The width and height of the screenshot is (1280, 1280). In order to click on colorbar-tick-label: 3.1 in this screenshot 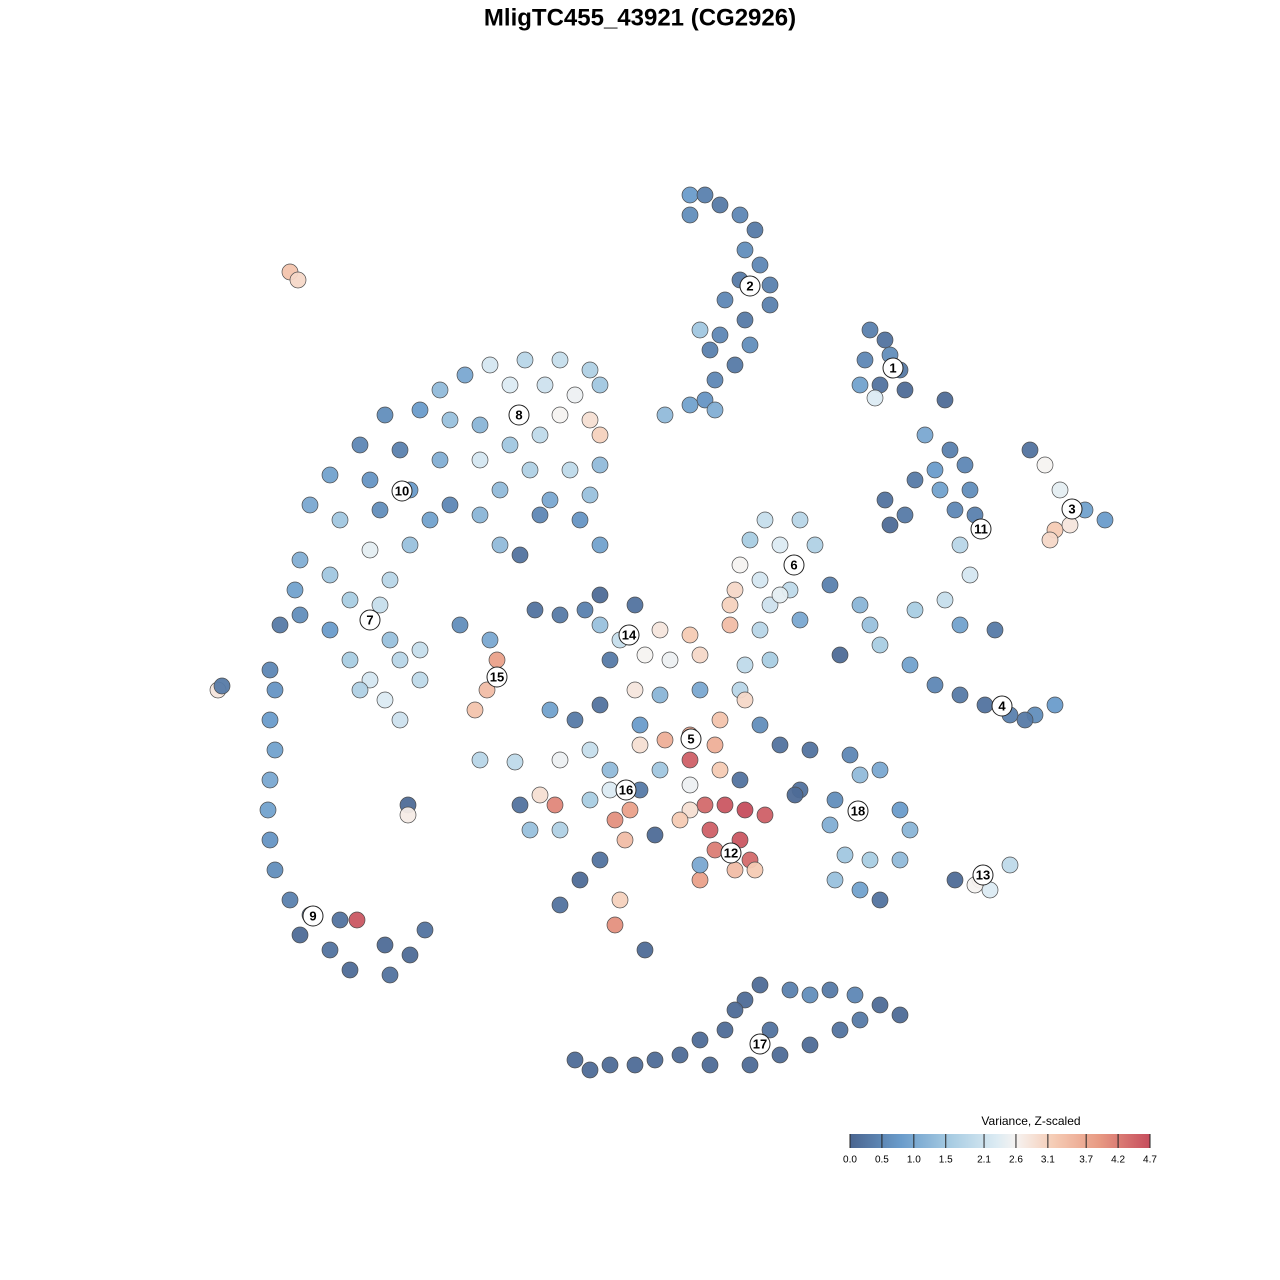, I will do `click(1048, 1160)`.